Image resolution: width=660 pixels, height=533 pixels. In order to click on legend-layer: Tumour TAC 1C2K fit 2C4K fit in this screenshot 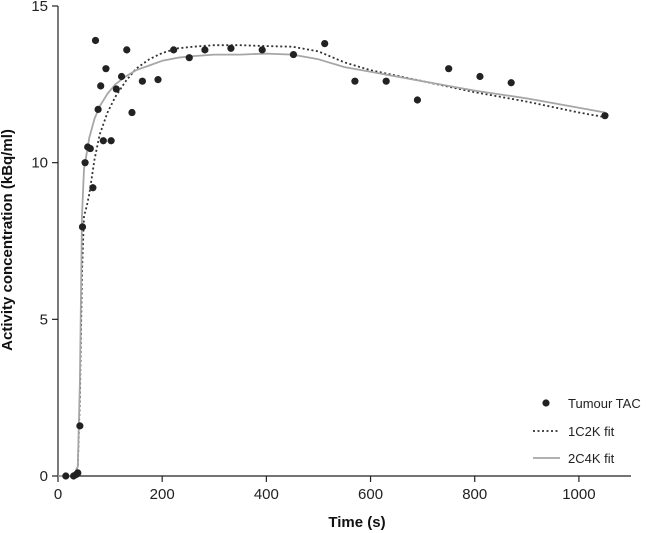, I will do `click(587, 431)`.